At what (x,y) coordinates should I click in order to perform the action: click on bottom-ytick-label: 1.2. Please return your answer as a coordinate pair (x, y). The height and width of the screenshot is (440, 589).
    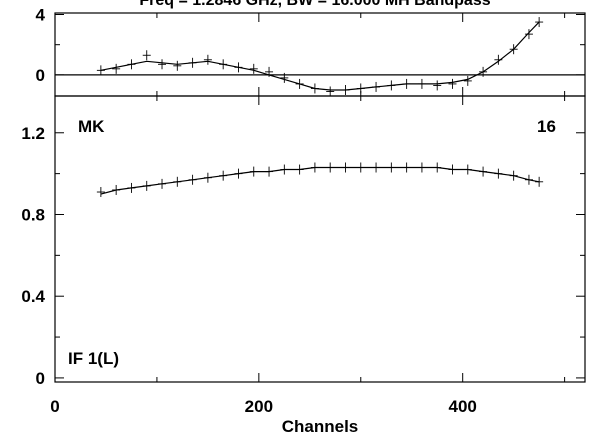
    Looking at the image, I should click on (33, 133).